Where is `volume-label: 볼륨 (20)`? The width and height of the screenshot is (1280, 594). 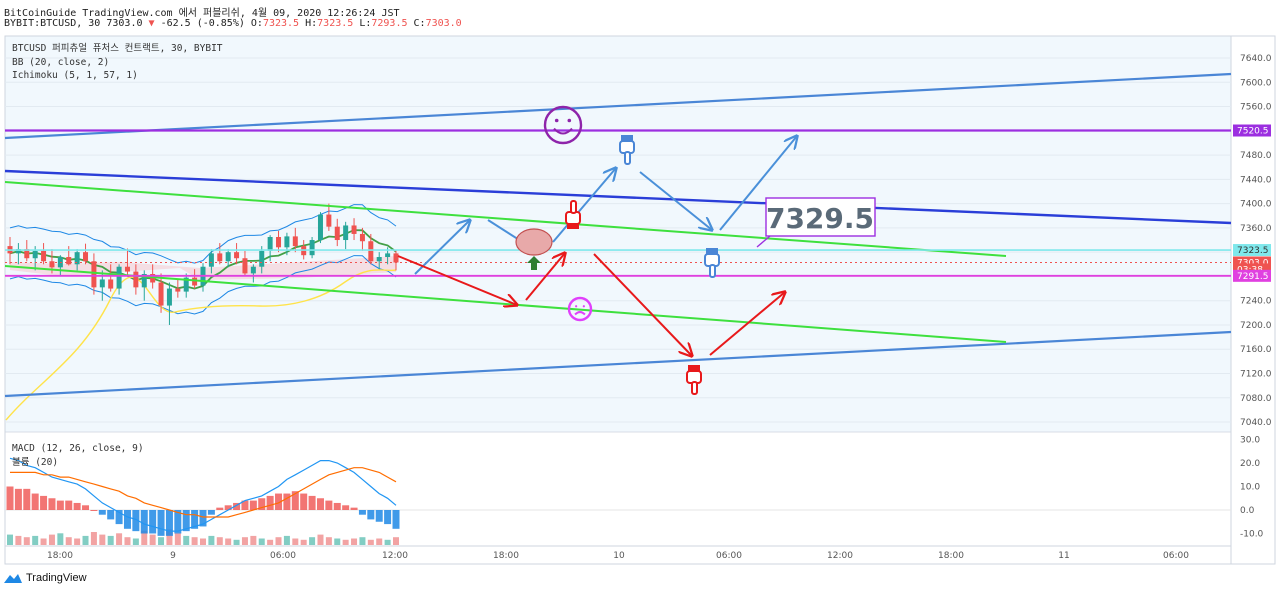
volume-label: 볼륨 (20) is located at coordinates (35, 462).